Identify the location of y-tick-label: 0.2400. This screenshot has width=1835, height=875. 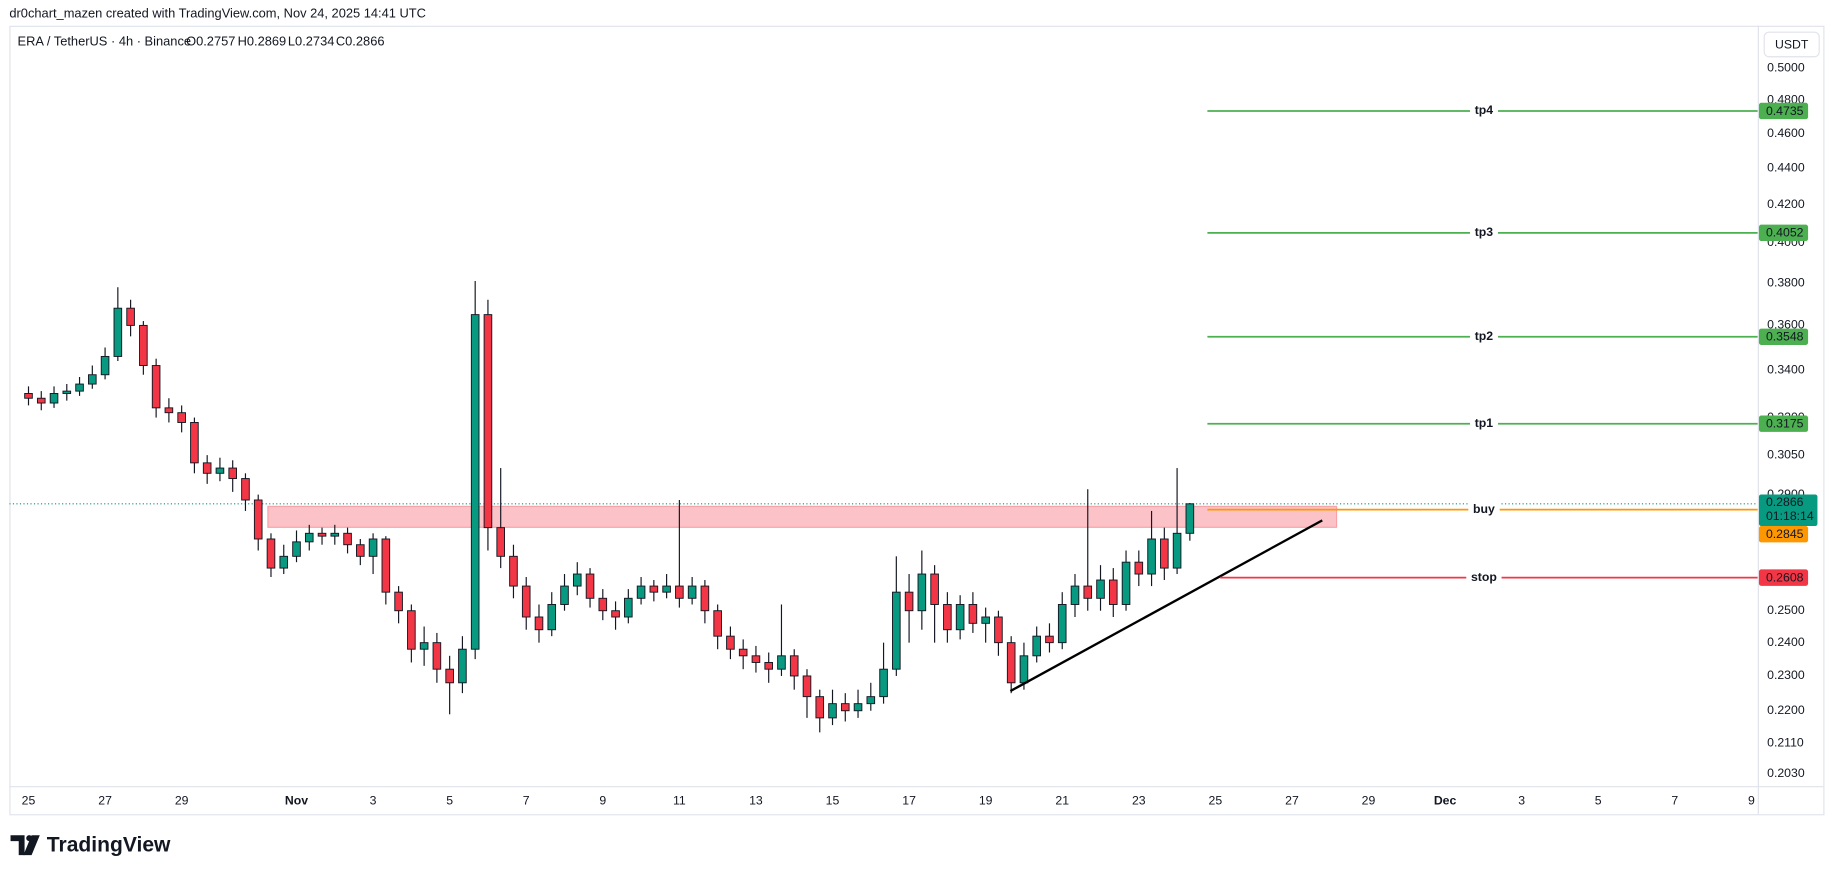
(1786, 642).